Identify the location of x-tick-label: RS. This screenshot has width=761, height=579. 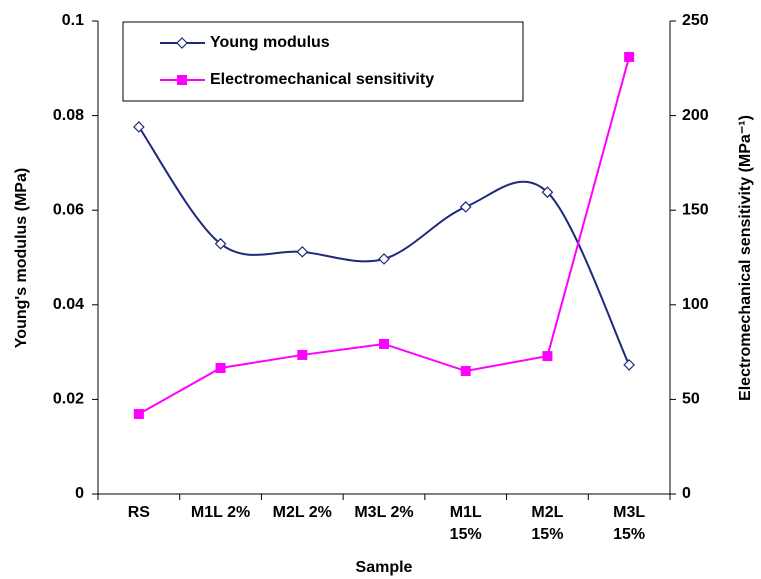
(138, 512).